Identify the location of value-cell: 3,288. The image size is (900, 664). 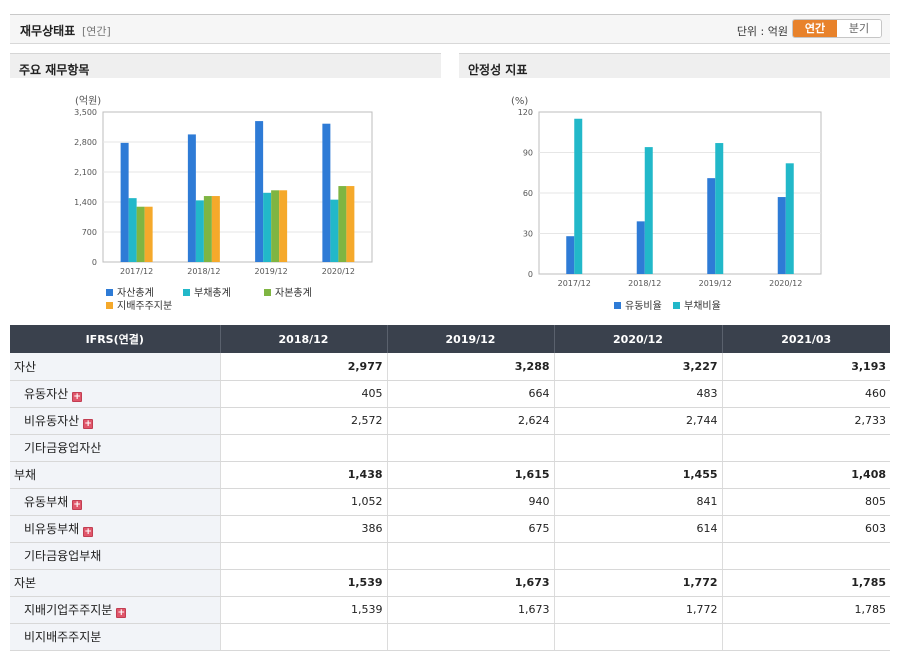
(471, 367).